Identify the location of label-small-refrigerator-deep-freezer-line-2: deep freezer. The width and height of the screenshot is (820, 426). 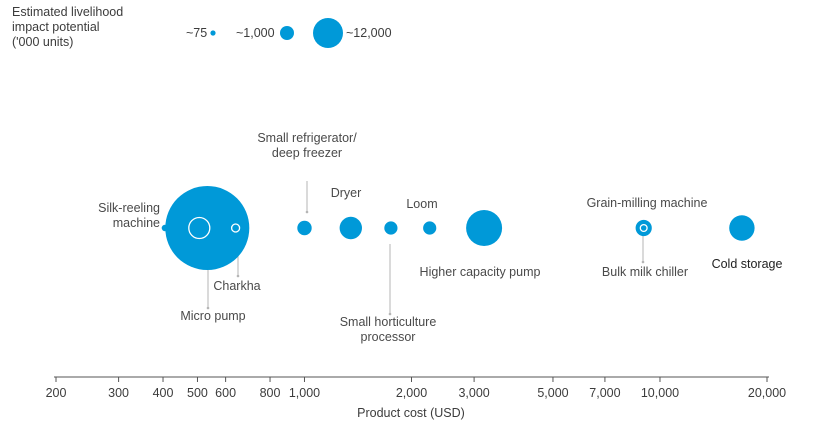
(307, 153).